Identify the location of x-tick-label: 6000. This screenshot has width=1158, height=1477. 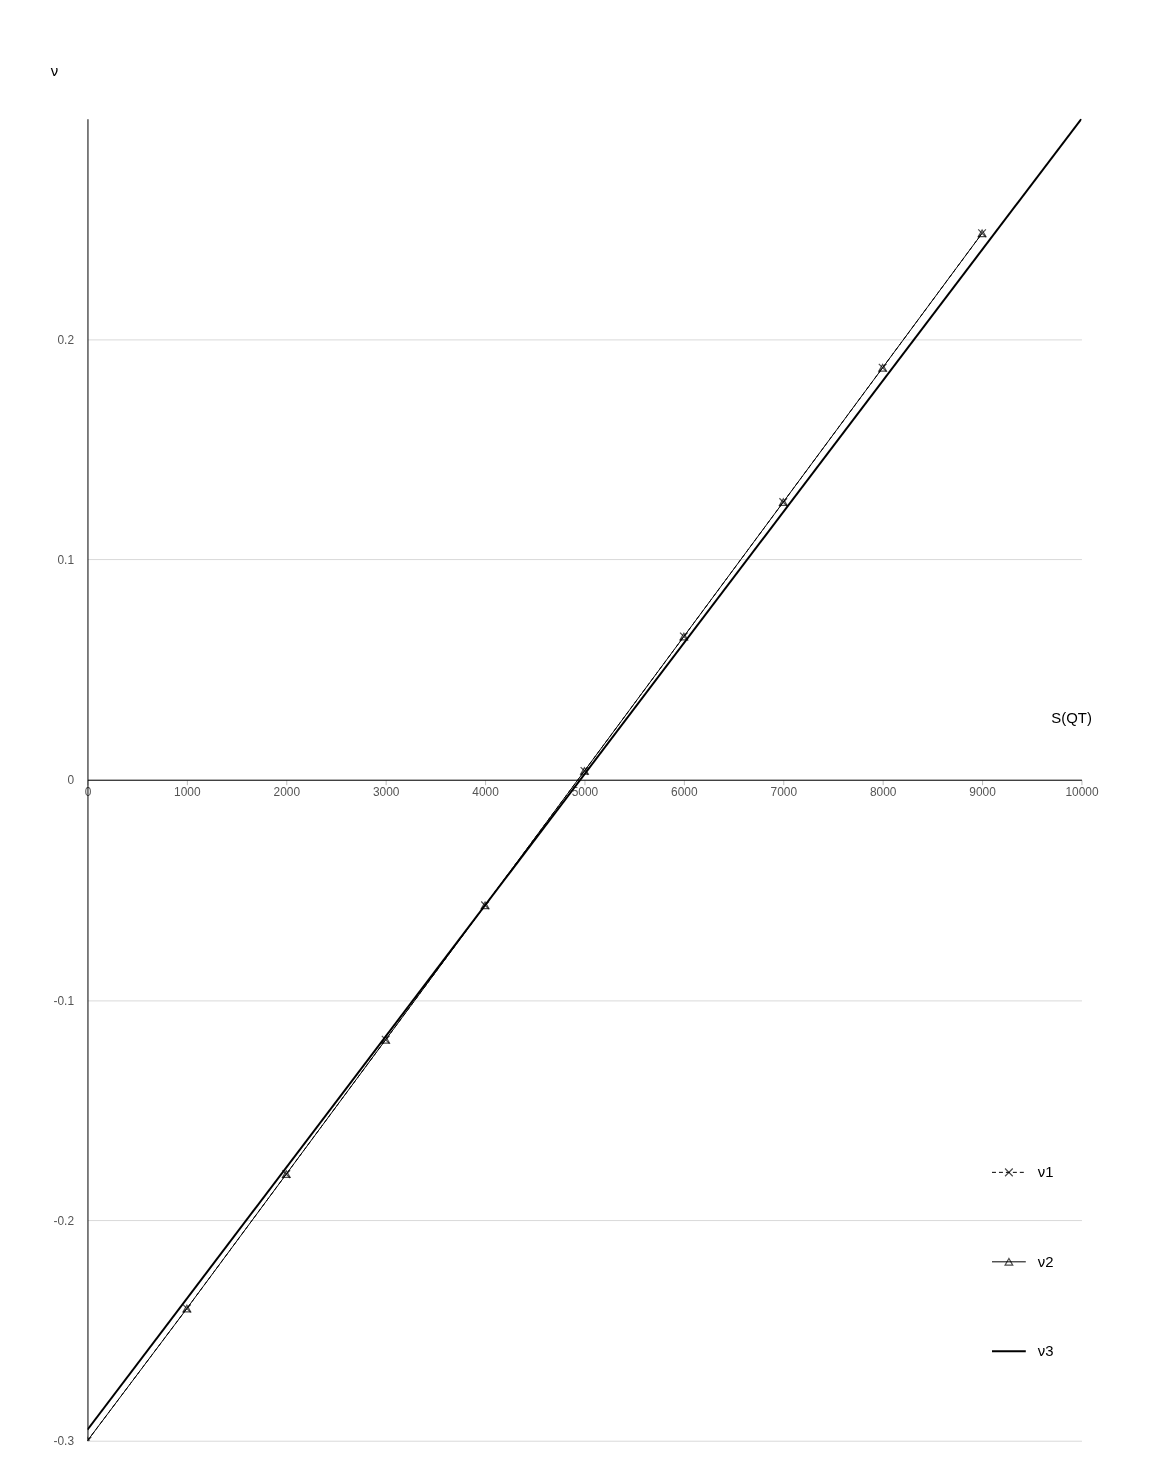
(684, 792).